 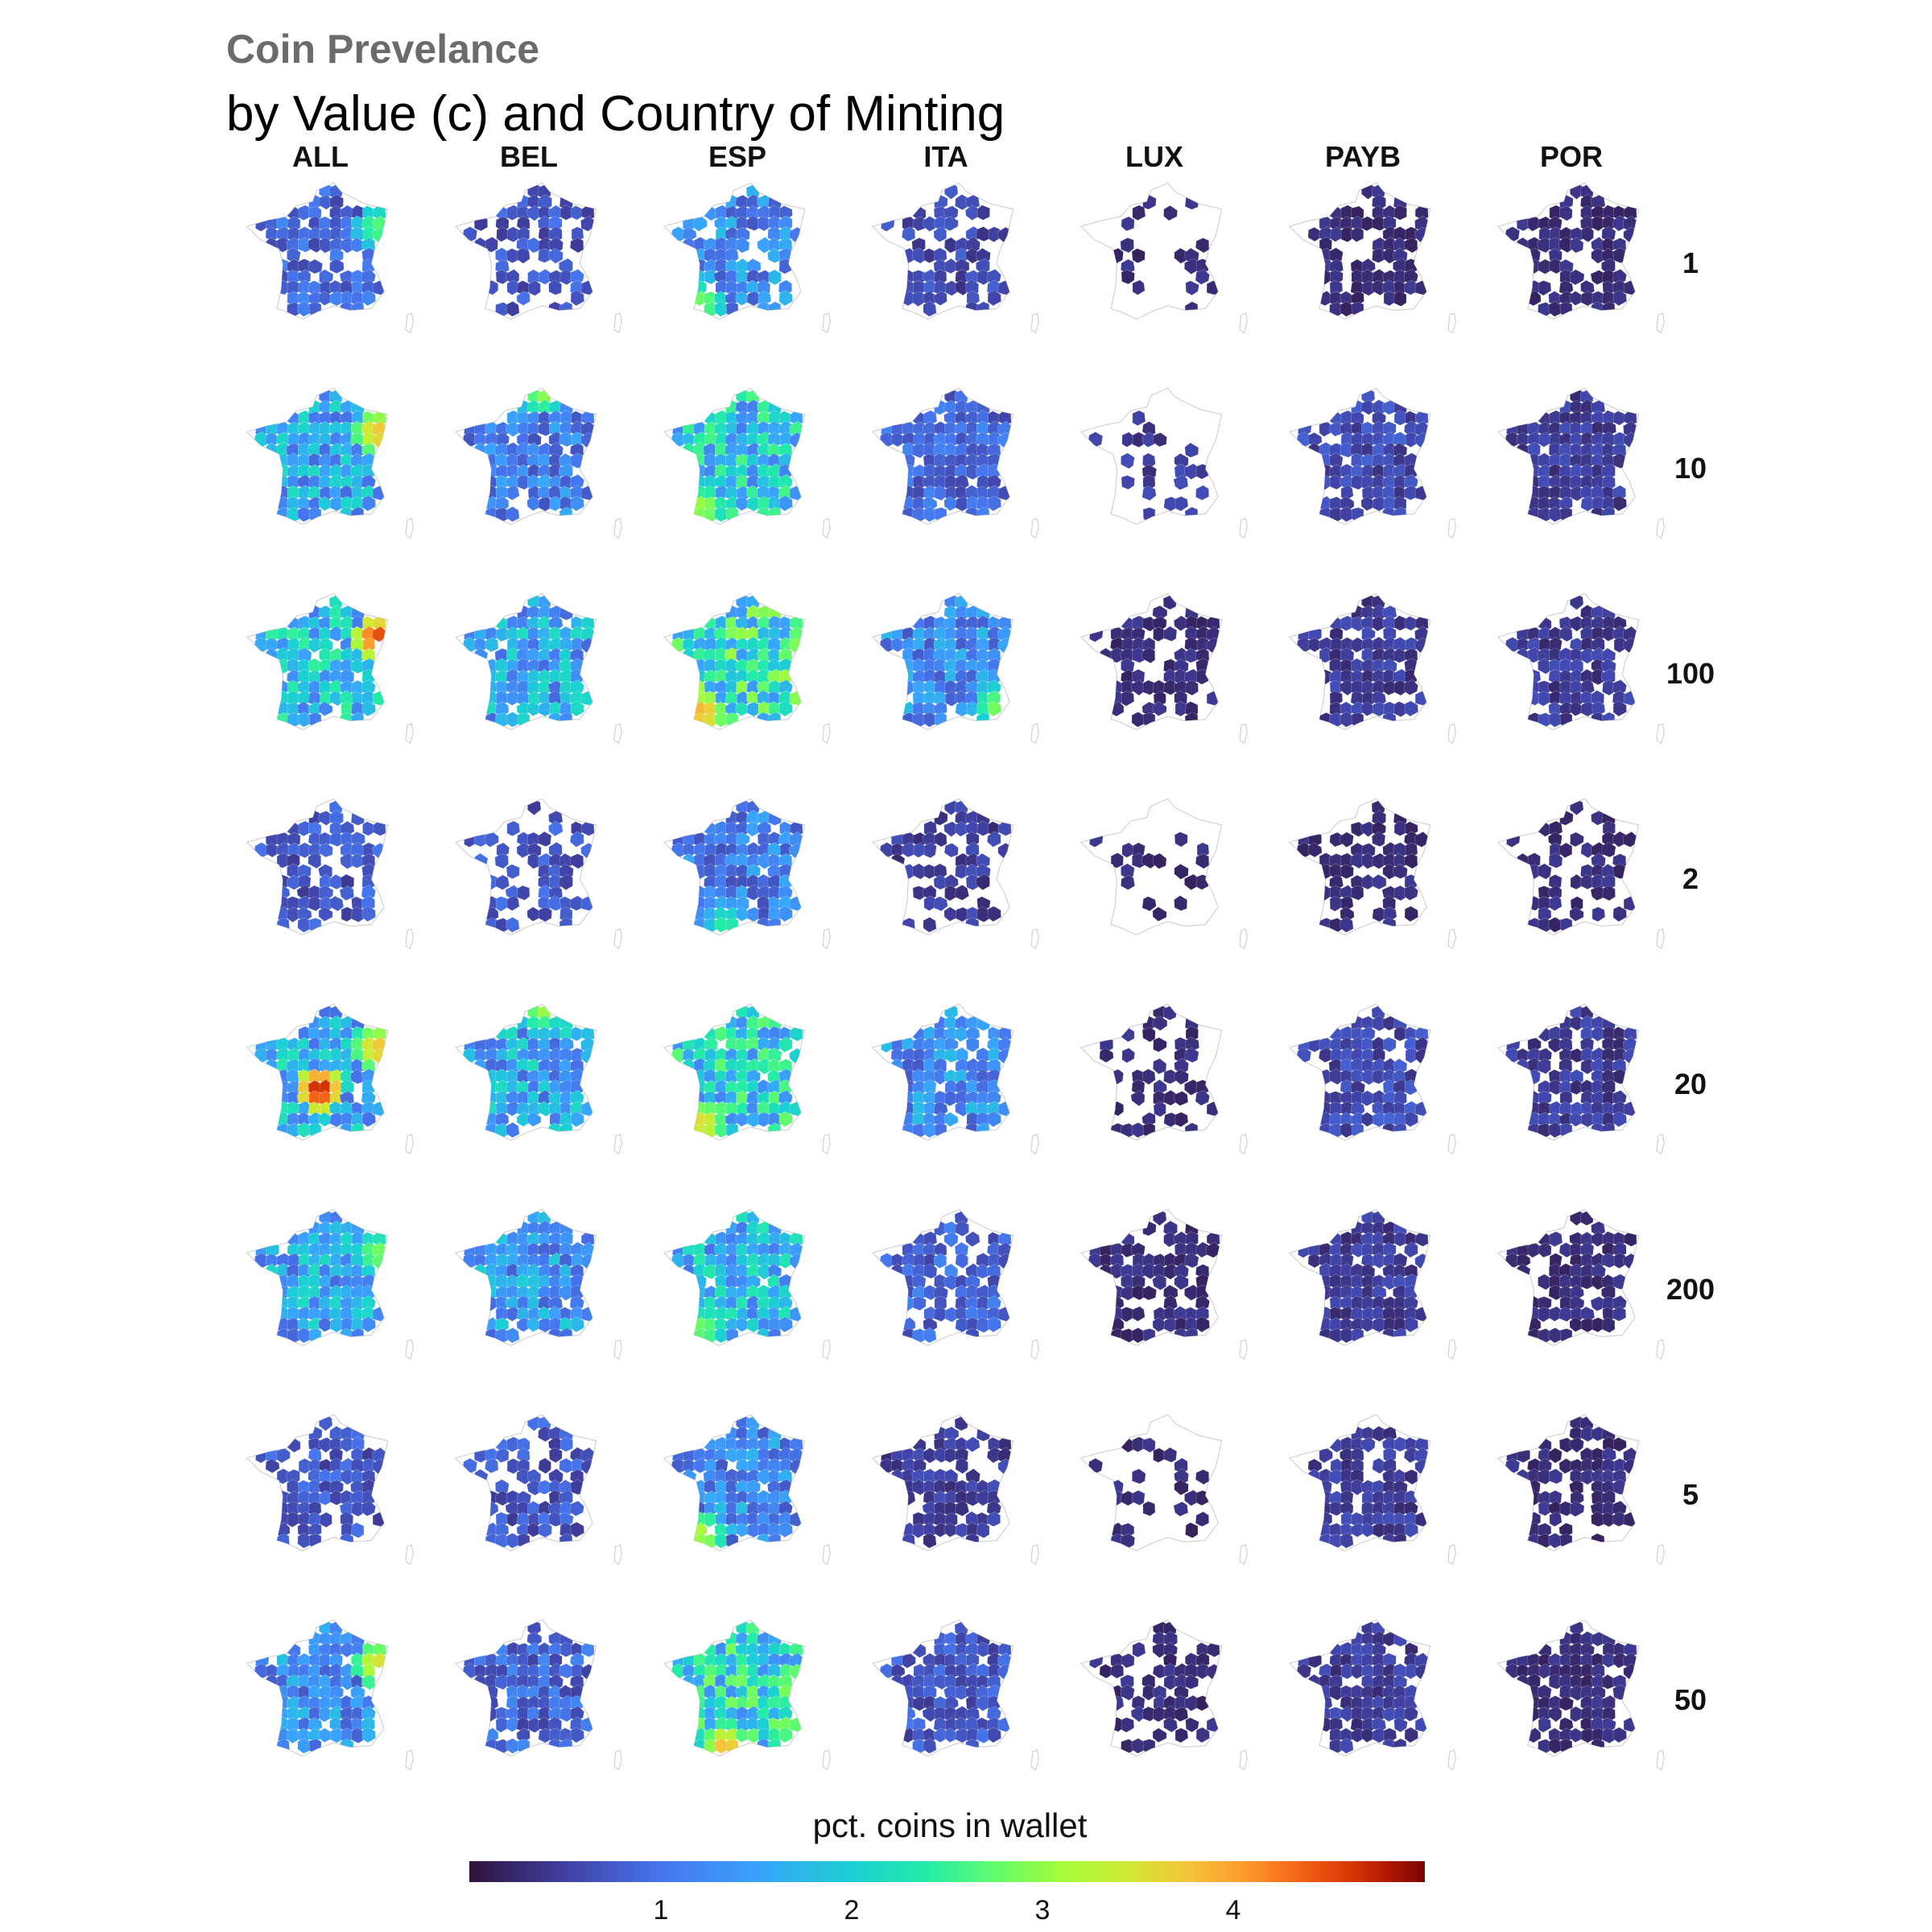 What do you see at coordinates (1690, 262) in the screenshot?
I see `row-label-1: 1` at bounding box center [1690, 262].